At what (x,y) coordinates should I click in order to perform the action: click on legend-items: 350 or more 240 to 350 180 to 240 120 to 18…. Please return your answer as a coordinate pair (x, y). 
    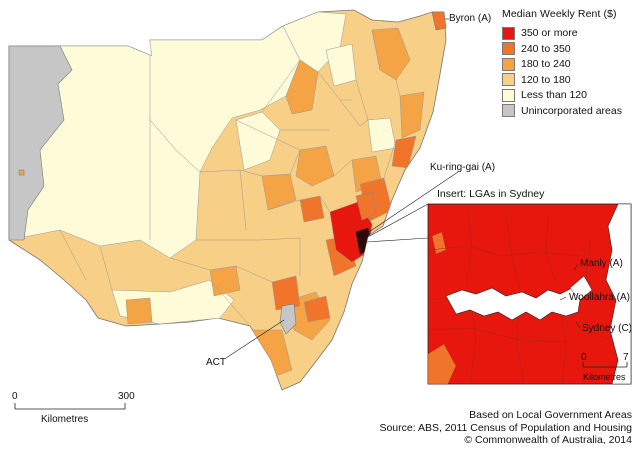
    Looking at the image, I should click on (569, 72).